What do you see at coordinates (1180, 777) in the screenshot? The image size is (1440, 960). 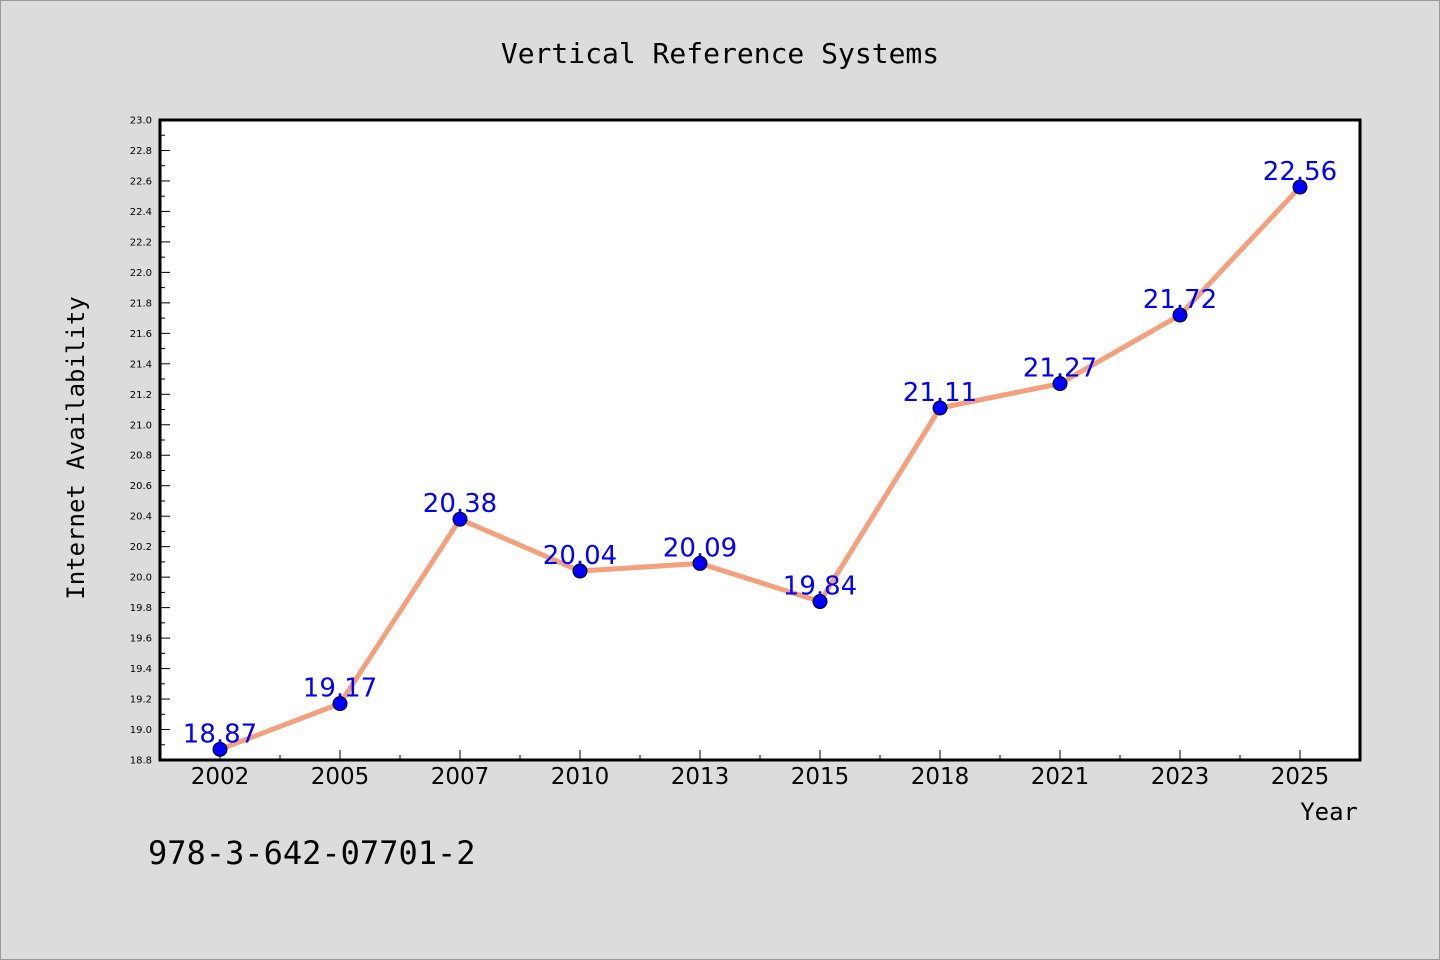 I see `x-tick-label: 2023` at bounding box center [1180, 777].